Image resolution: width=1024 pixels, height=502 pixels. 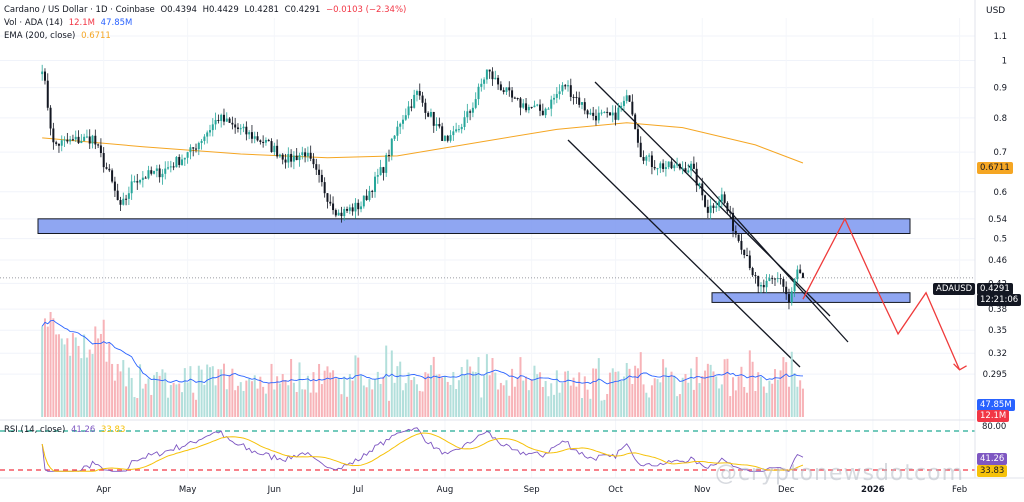 What do you see at coordinates (881, 294) in the screenshot?
I see `projection-path` at bounding box center [881, 294].